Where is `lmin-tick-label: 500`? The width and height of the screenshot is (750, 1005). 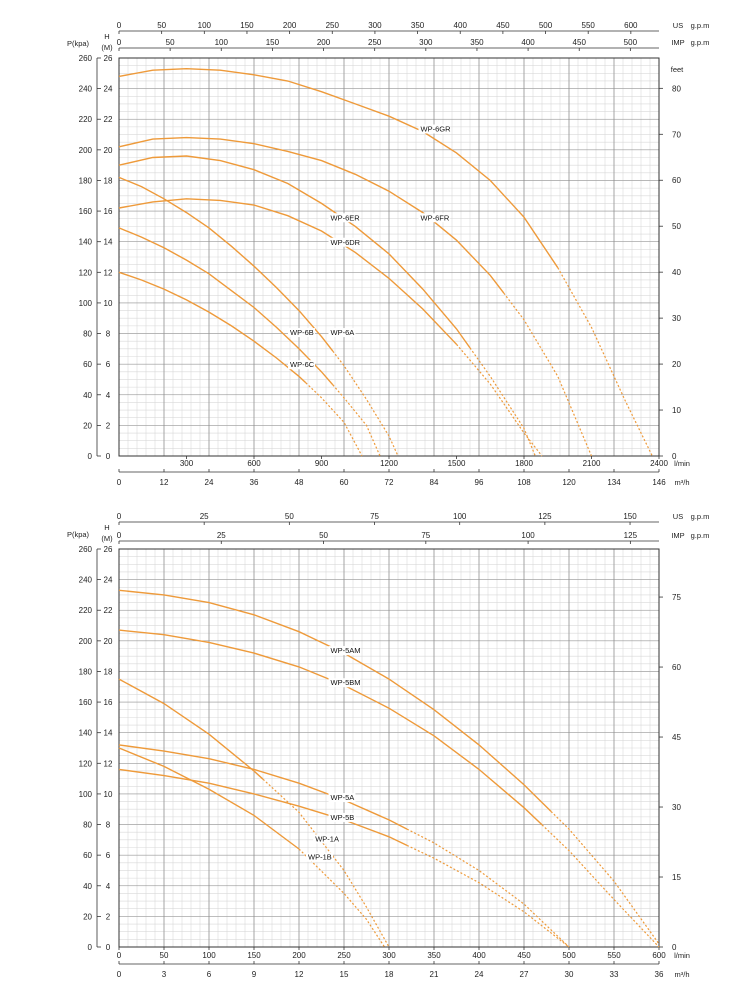 lmin-tick-label: 500 is located at coordinates (569, 955).